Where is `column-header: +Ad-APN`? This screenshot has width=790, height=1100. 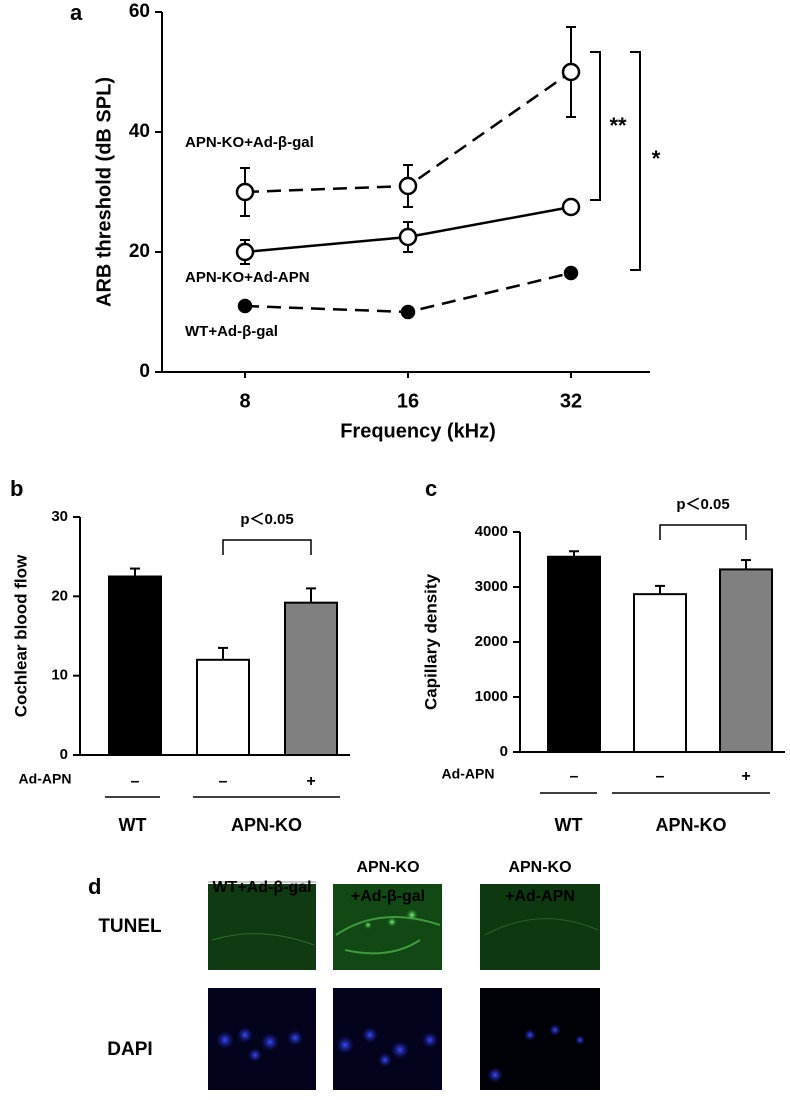
column-header: +Ad-APN is located at coordinates (540, 896).